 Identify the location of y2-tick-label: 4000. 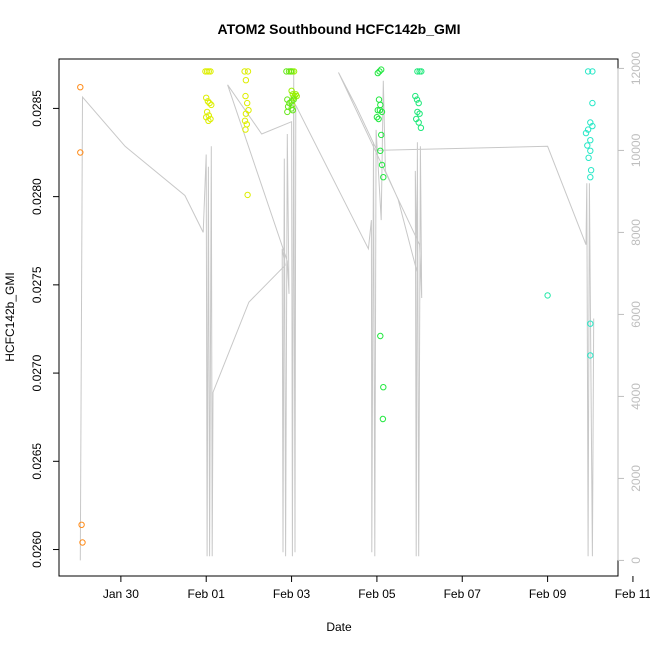
(636, 396).